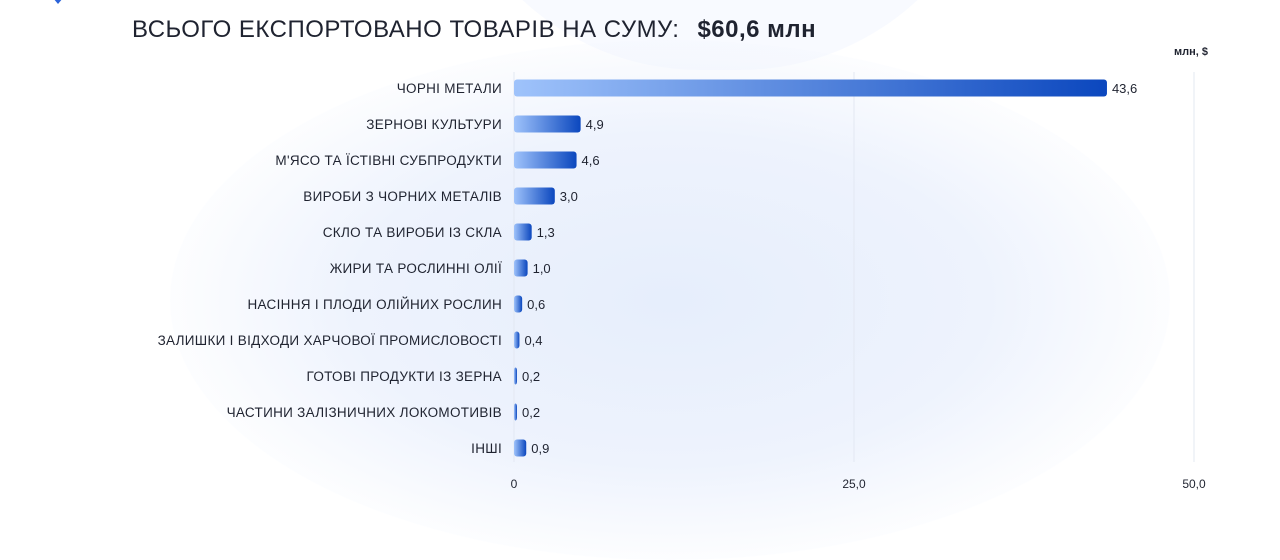  I want to click on category-label: М'ЯСО ТА ЇСТІВНІ СУБПРОДУКТИ, so click(388, 160).